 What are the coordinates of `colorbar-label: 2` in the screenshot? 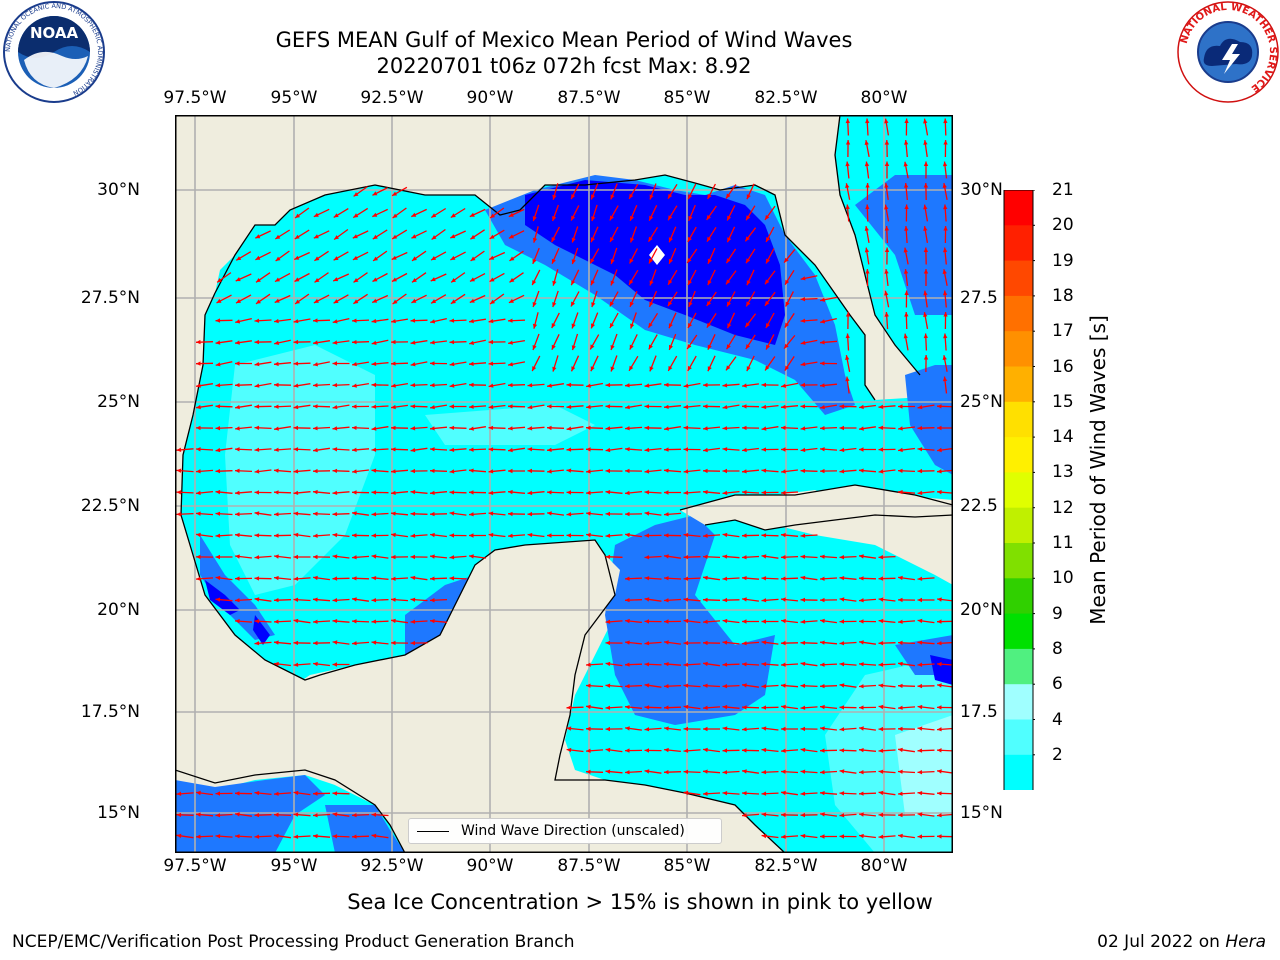 It's located at (1057, 754).